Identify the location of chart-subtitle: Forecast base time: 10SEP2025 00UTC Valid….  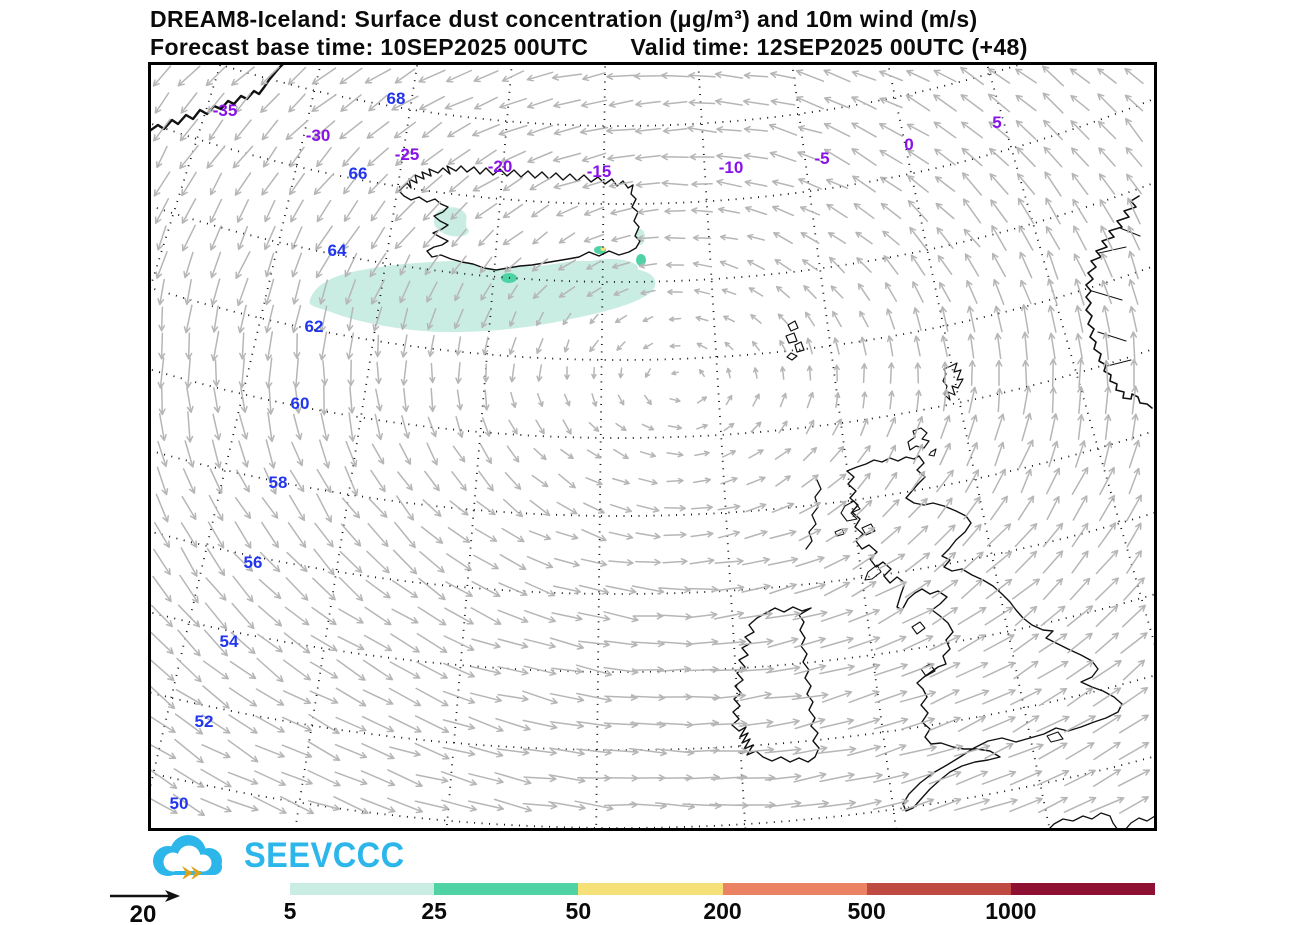
(589, 47).